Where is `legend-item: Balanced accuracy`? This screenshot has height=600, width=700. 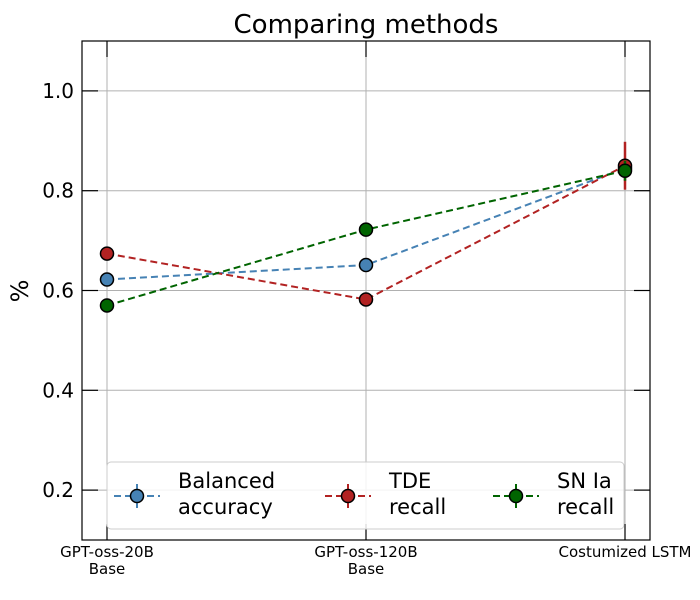
legend-item: Balanced accuracy is located at coordinates (194, 494).